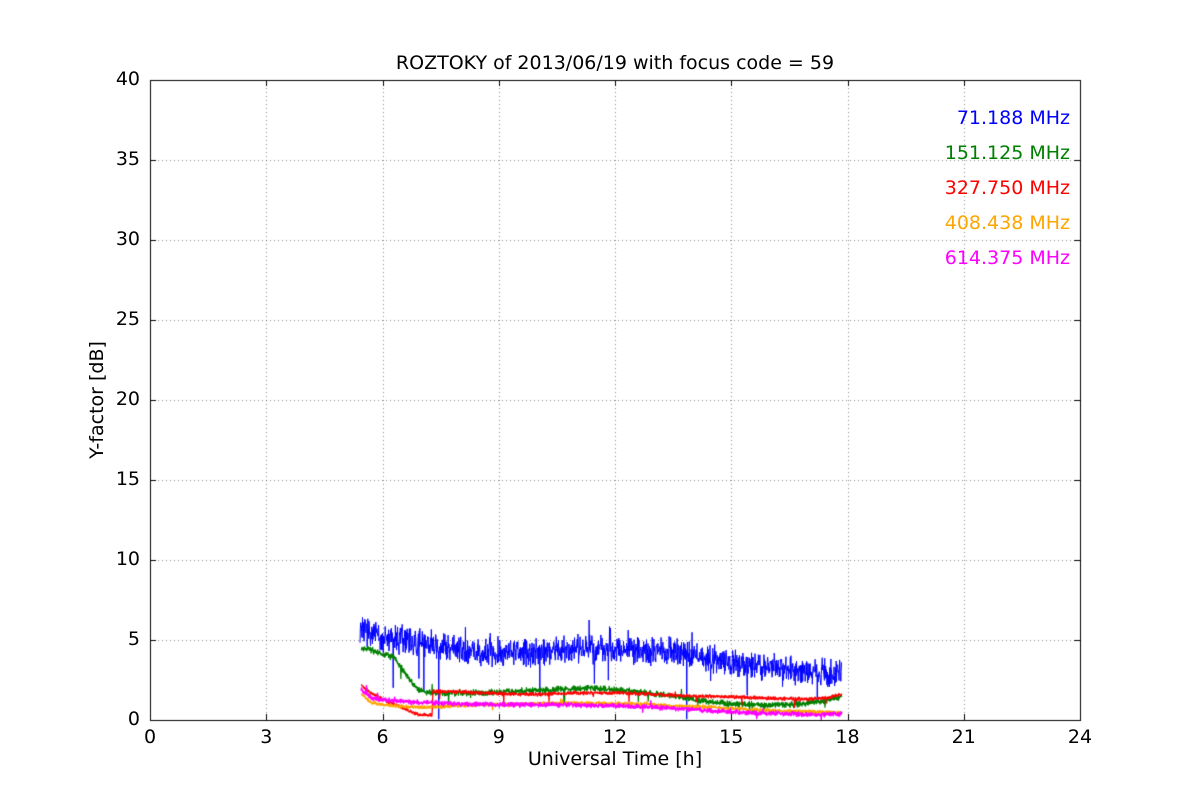 The width and height of the screenshot is (1200, 800). Describe the element at coordinates (847, 737) in the screenshot. I see `x-tick-label: 18` at that location.